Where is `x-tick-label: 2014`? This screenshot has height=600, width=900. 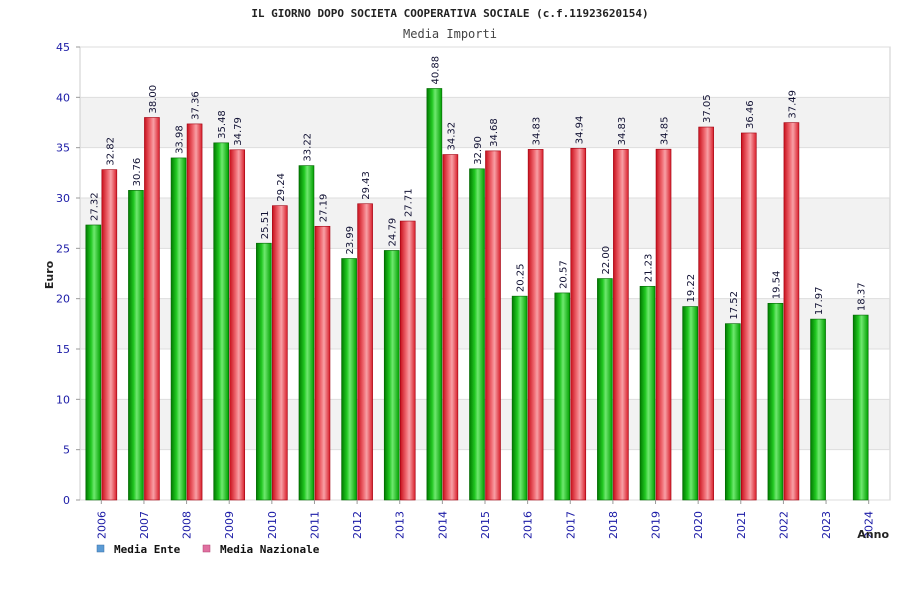
x-tick-label: 2014 is located at coordinates (442, 525).